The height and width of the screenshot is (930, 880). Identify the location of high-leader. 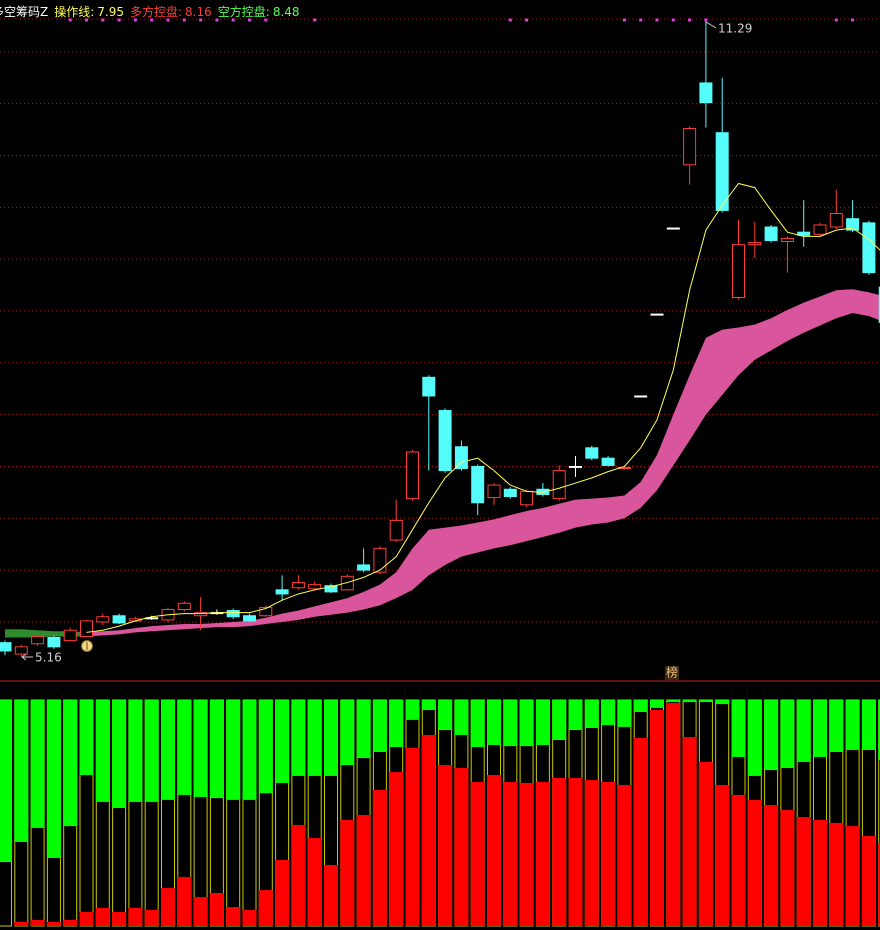
(711, 25).